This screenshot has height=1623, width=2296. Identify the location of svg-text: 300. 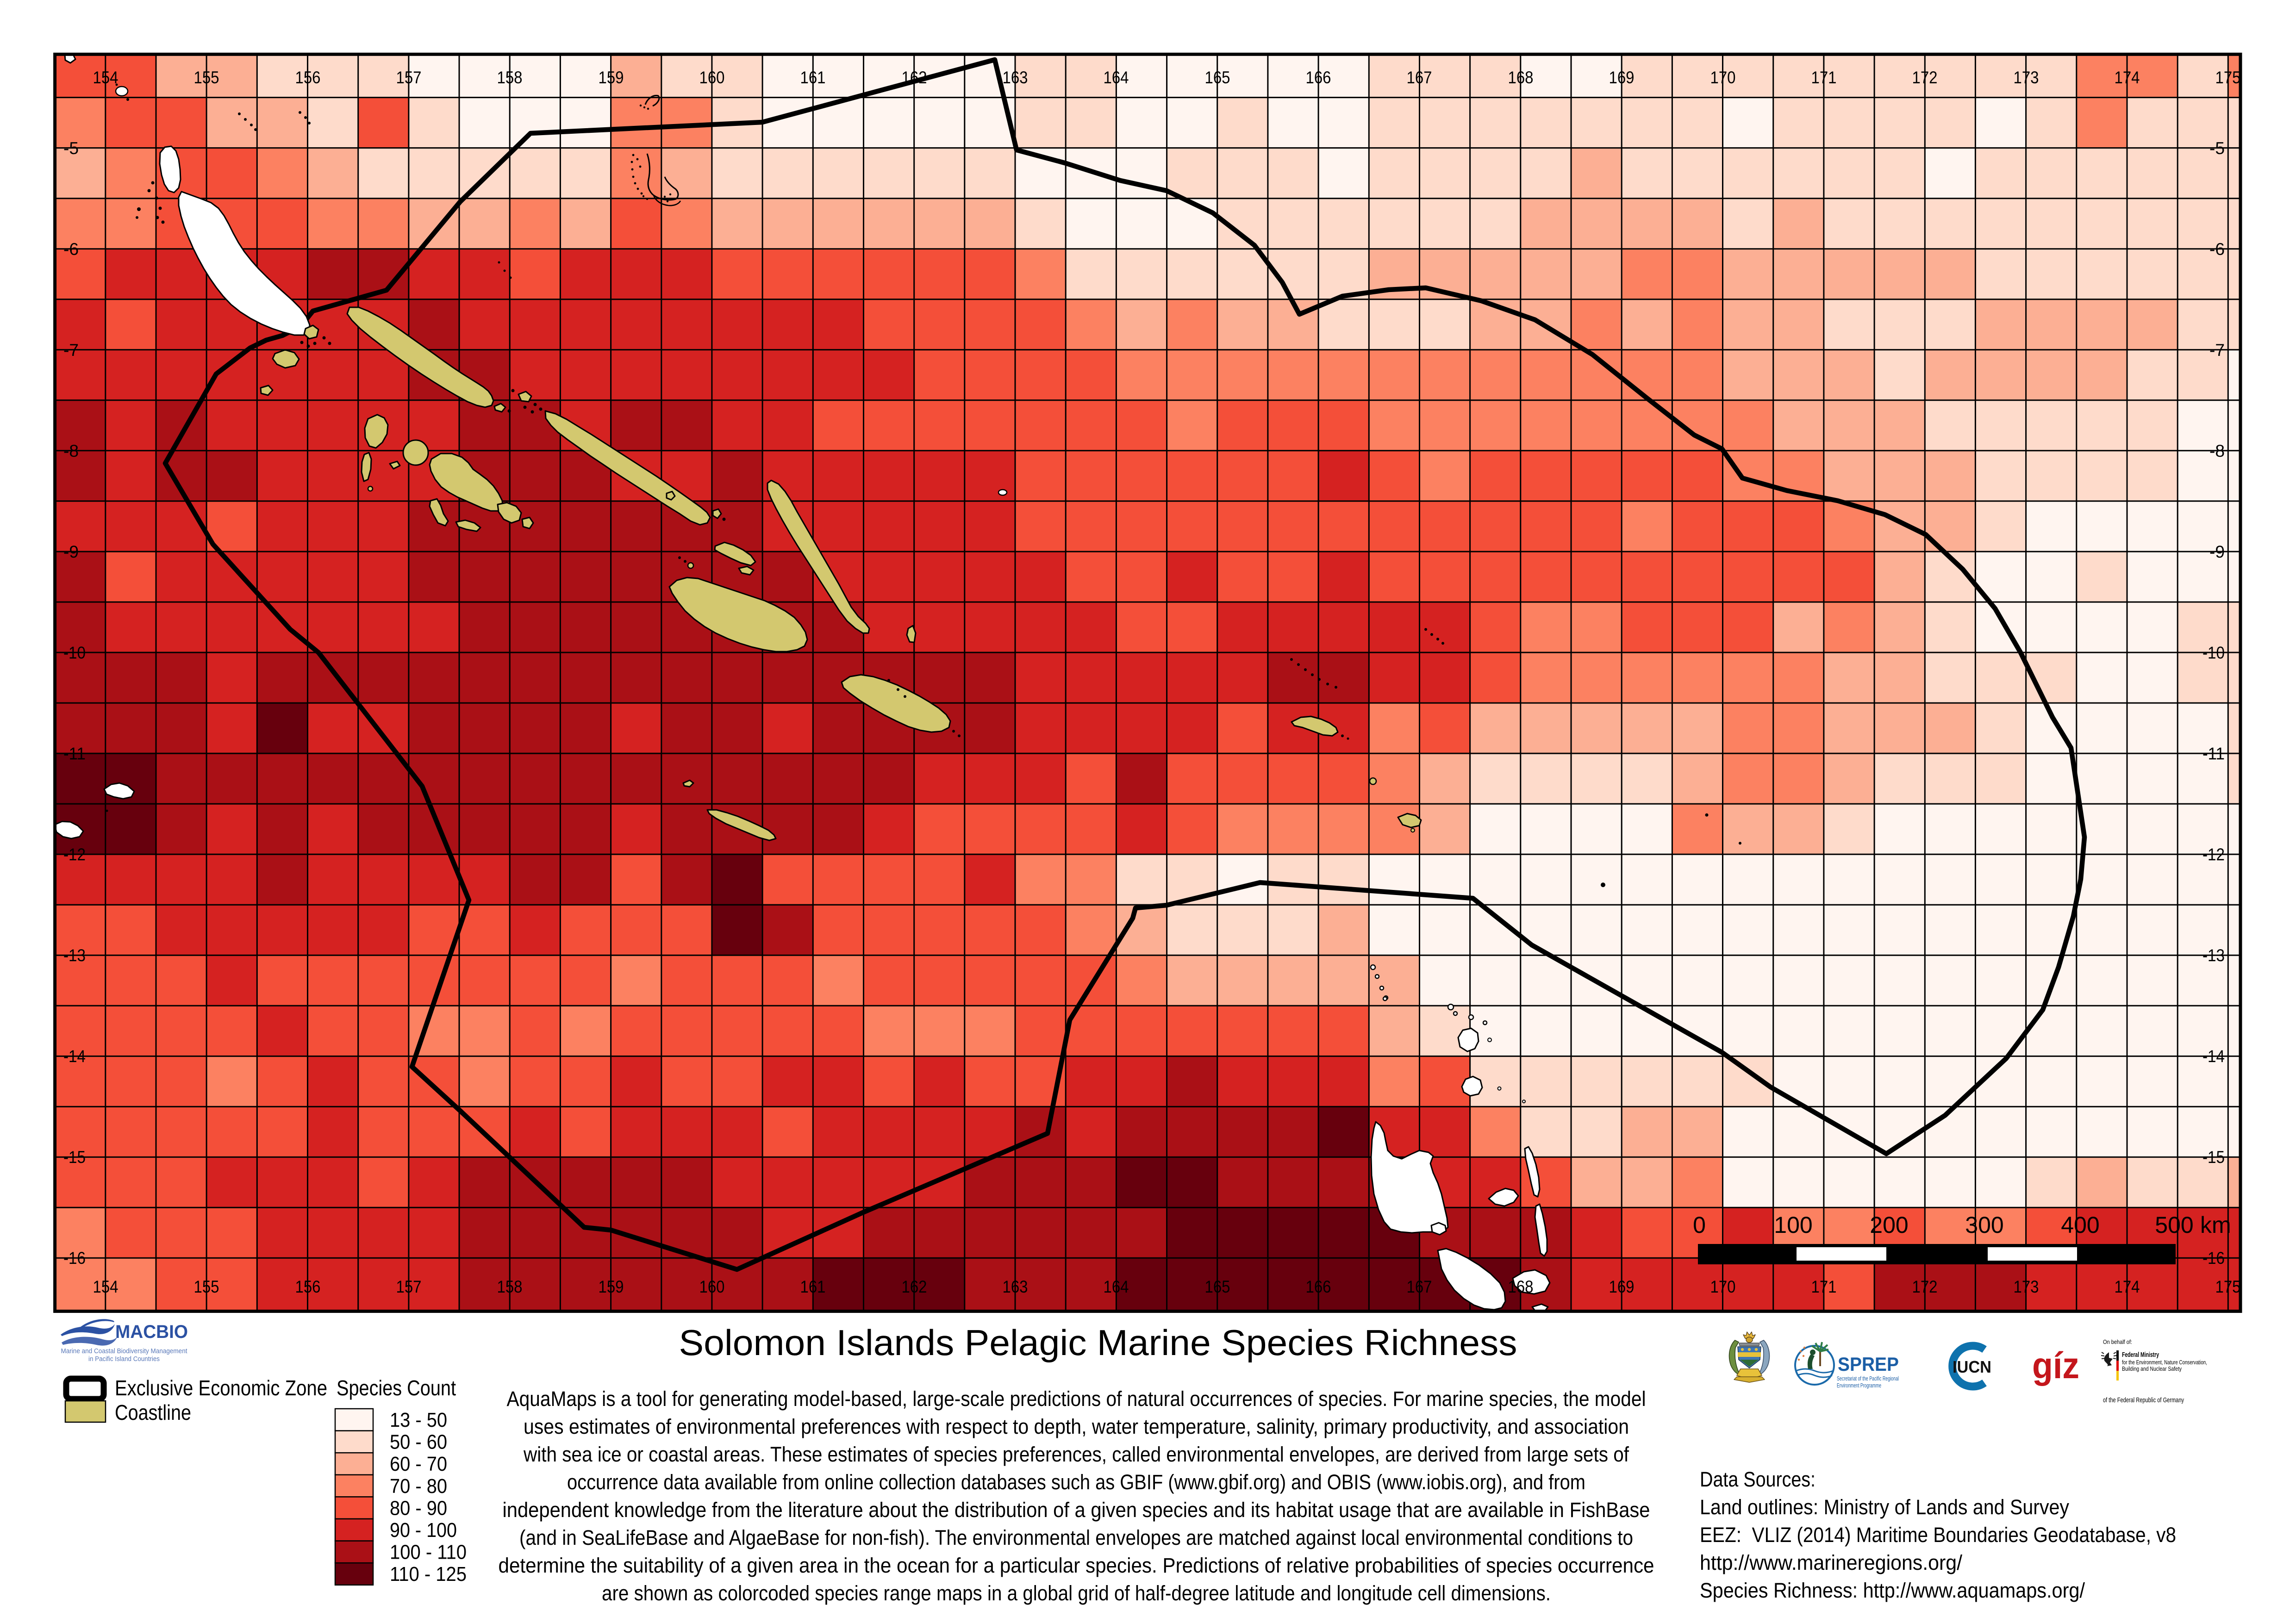
(1984, 1225).